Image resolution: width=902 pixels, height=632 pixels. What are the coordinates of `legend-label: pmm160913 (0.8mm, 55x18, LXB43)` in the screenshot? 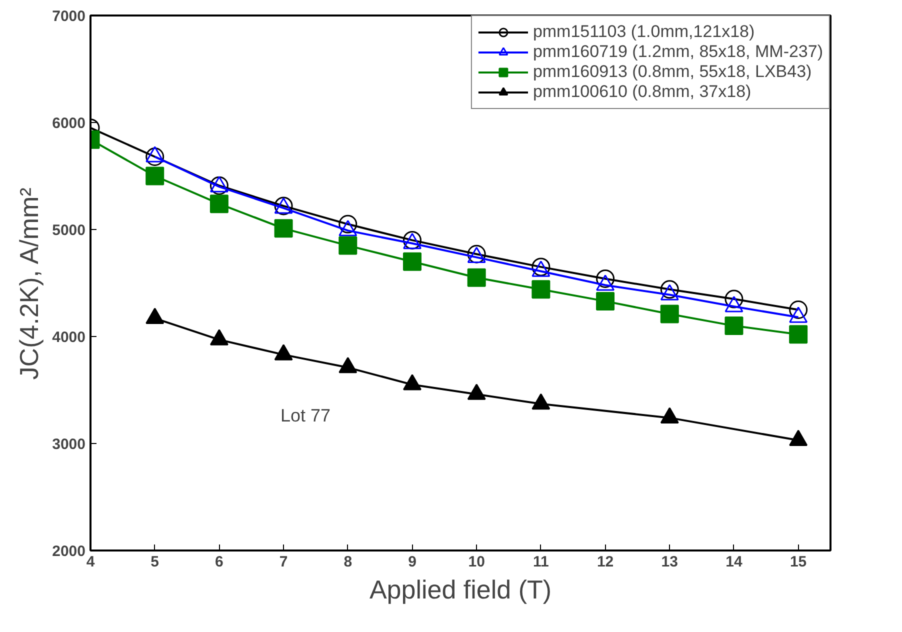 It's located at (672, 72).